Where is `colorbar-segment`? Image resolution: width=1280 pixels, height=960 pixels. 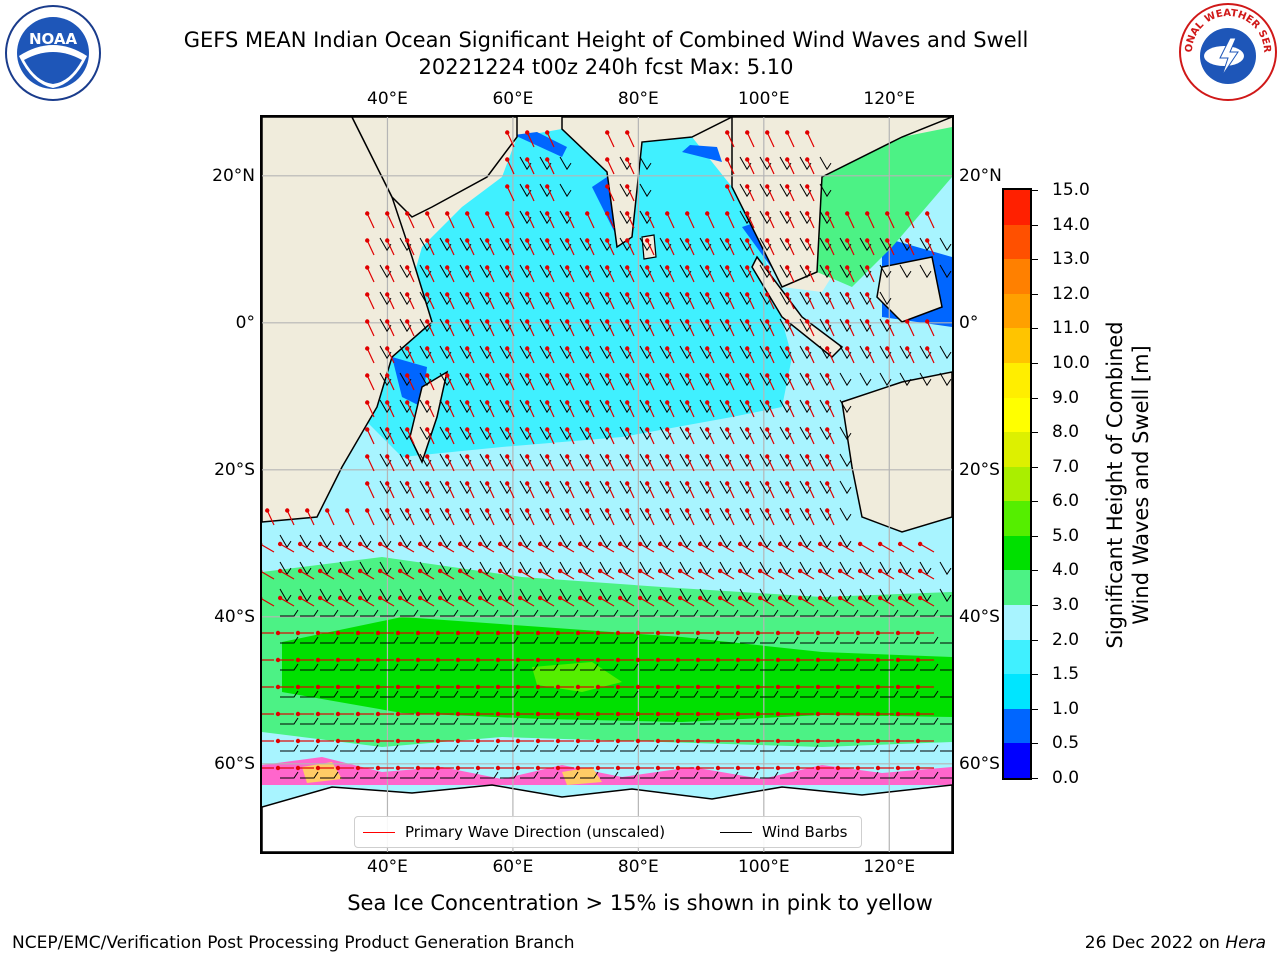 colorbar-segment is located at coordinates (1017, 622).